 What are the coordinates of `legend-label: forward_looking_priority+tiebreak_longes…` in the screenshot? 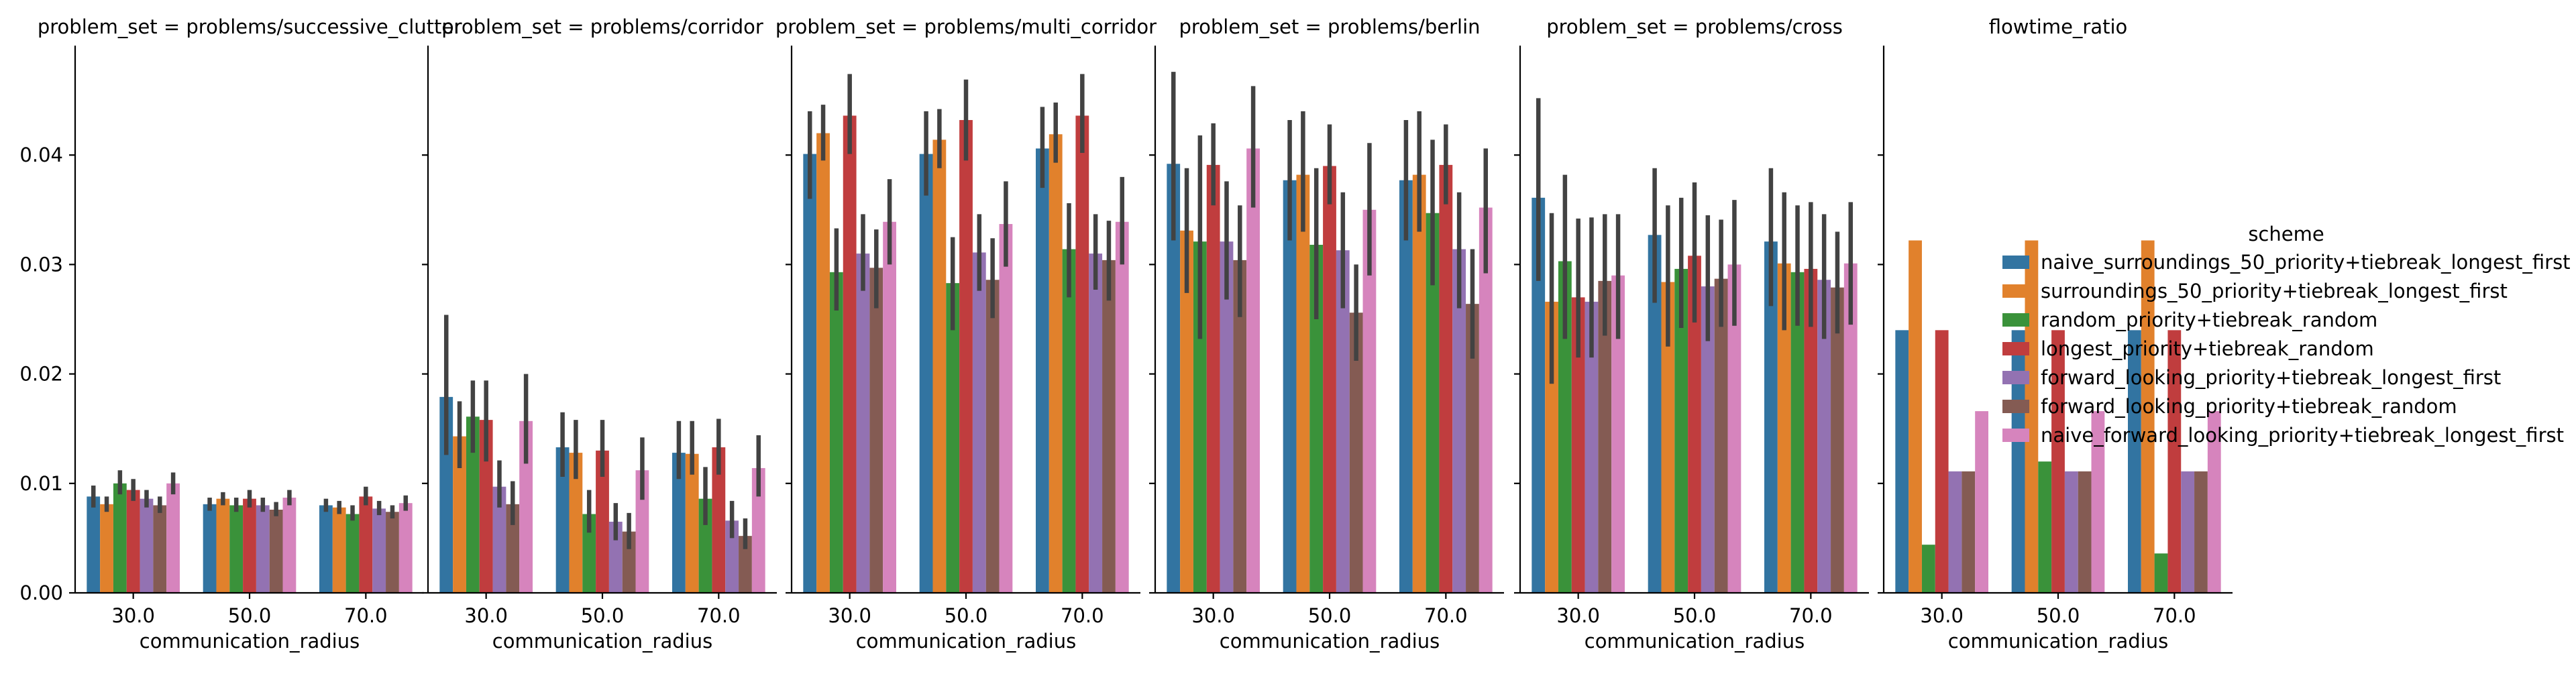 It's located at (2271, 377).